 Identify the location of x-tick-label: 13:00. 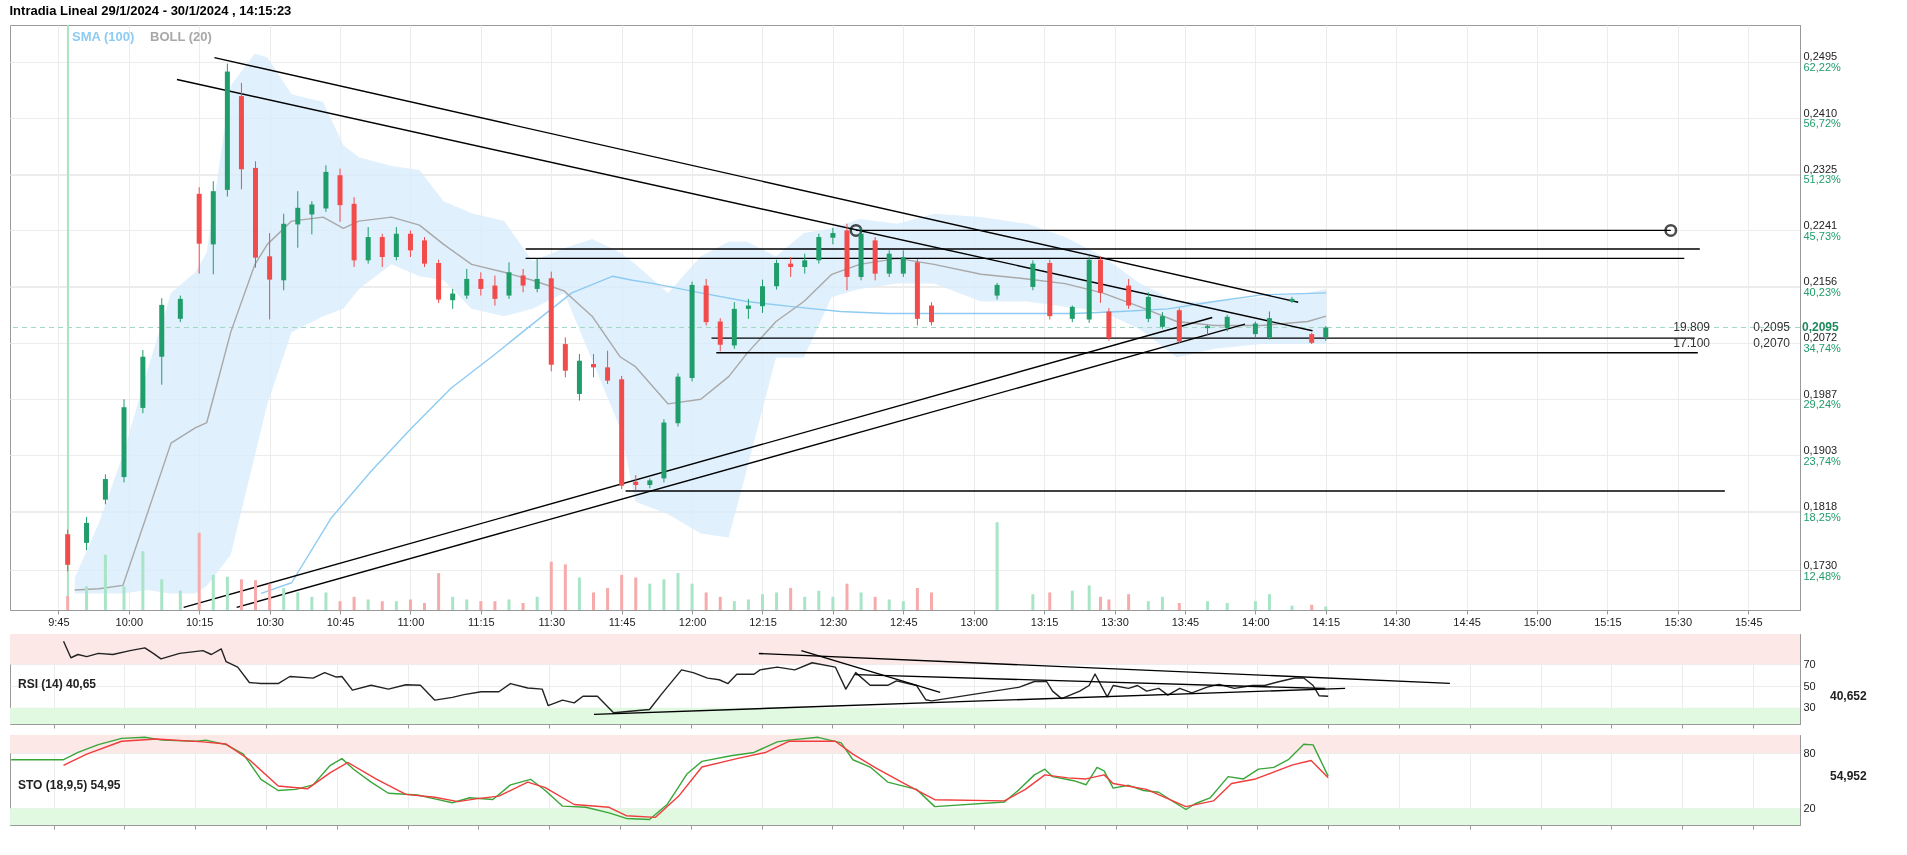
(974, 621).